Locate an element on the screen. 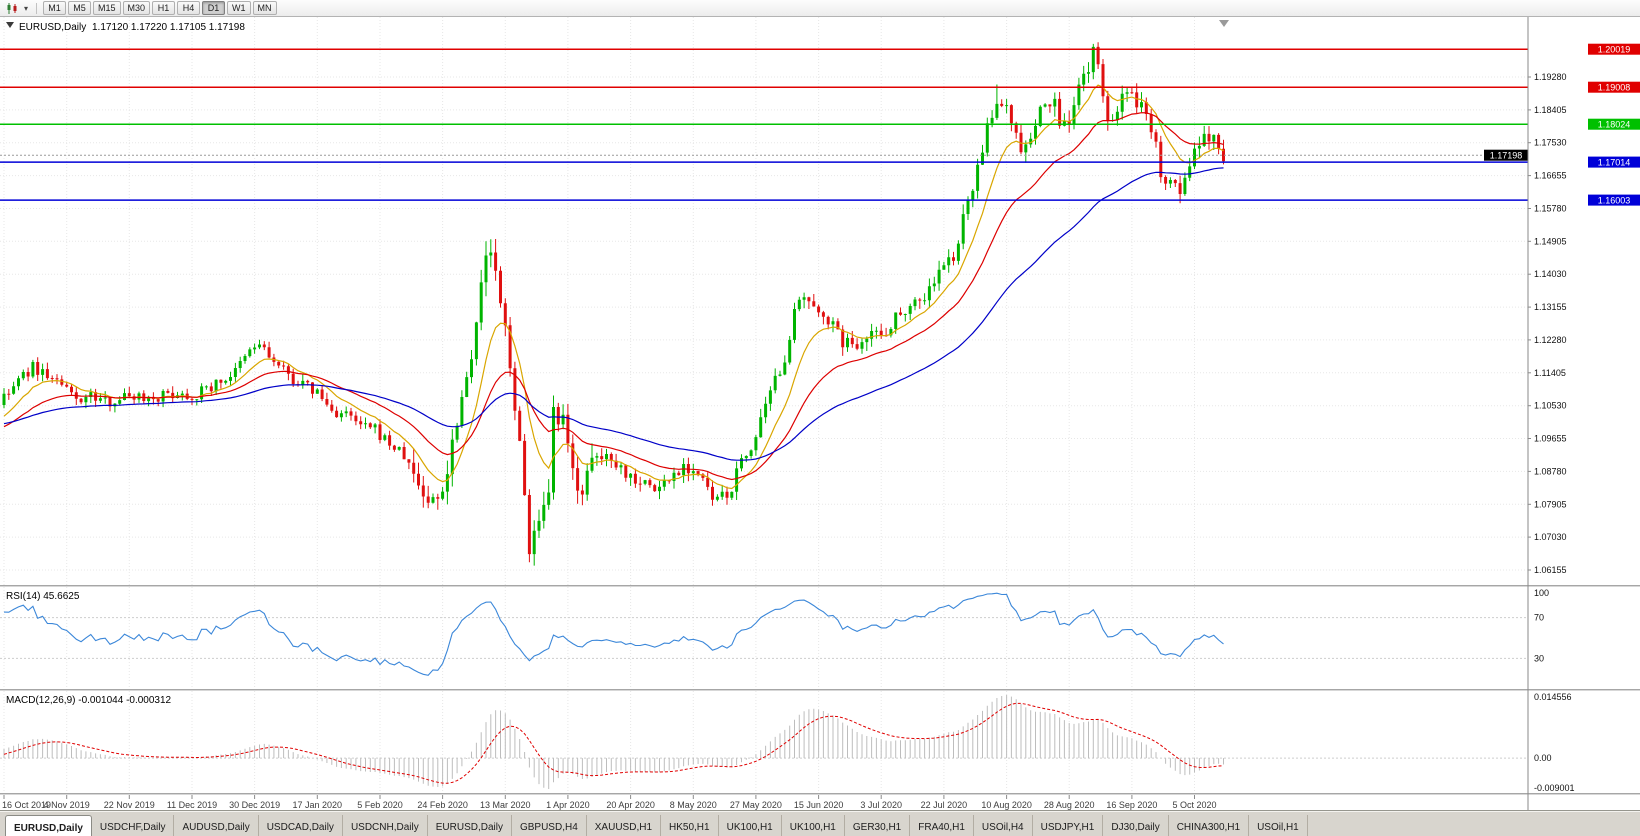 This screenshot has height=836, width=1640. candlestick-chart-icon is located at coordinates (12, 8).